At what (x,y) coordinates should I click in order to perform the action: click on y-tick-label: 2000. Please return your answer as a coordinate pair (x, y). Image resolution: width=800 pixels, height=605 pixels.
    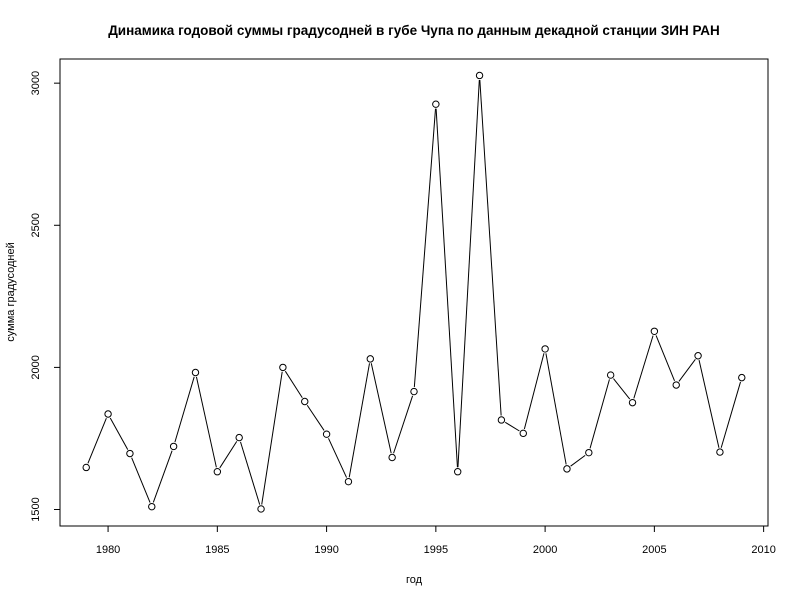
    Looking at the image, I should click on (36, 367).